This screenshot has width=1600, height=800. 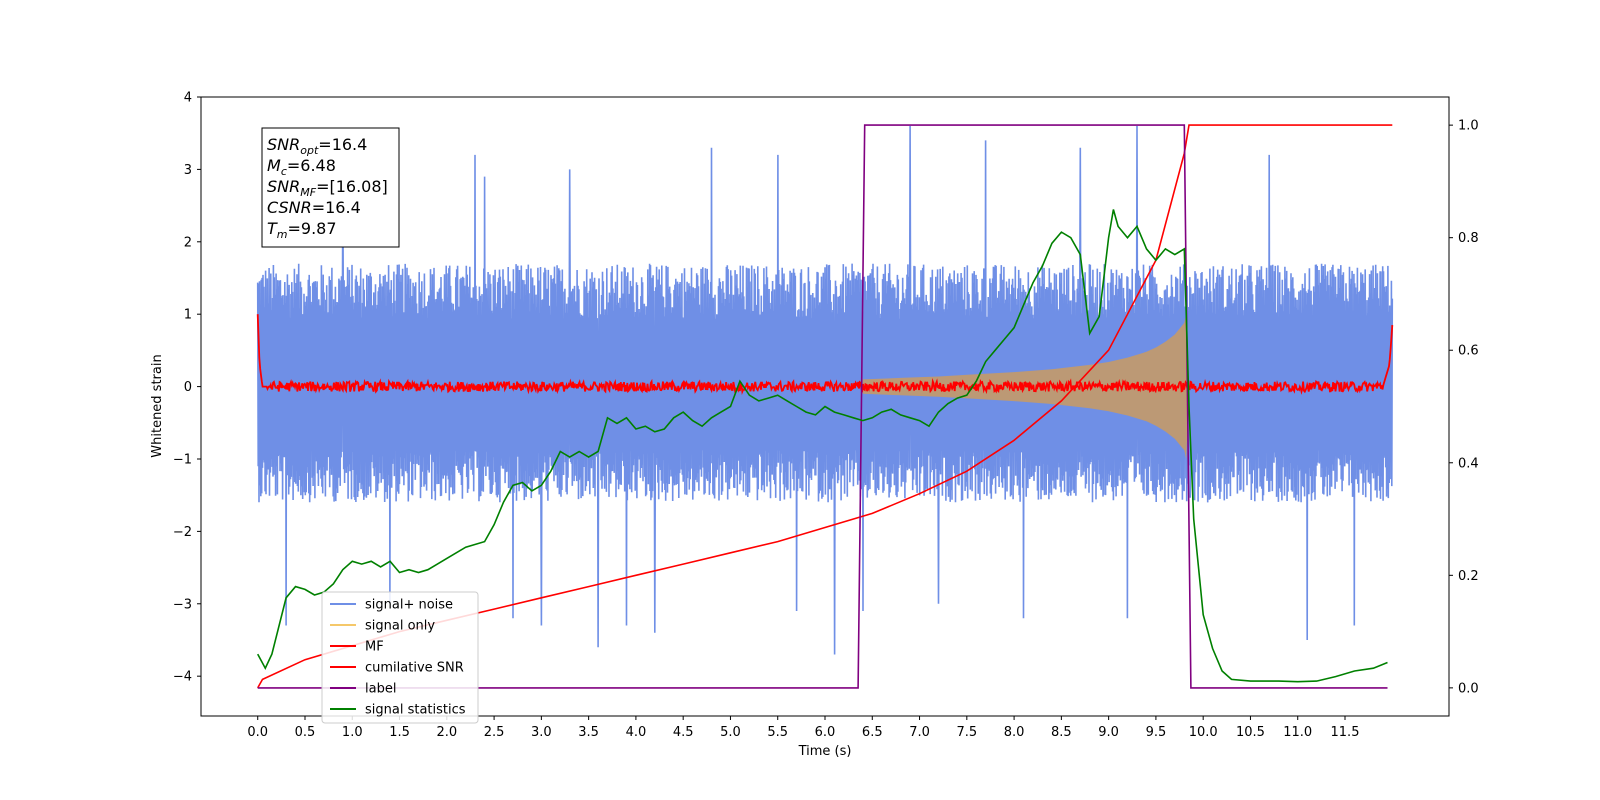 I want to click on x-tick-label: 6.5, so click(x=872, y=732).